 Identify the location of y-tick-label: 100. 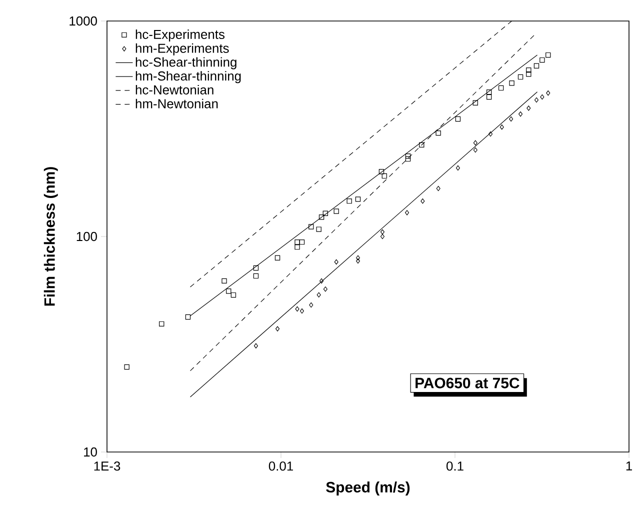
(86, 237).